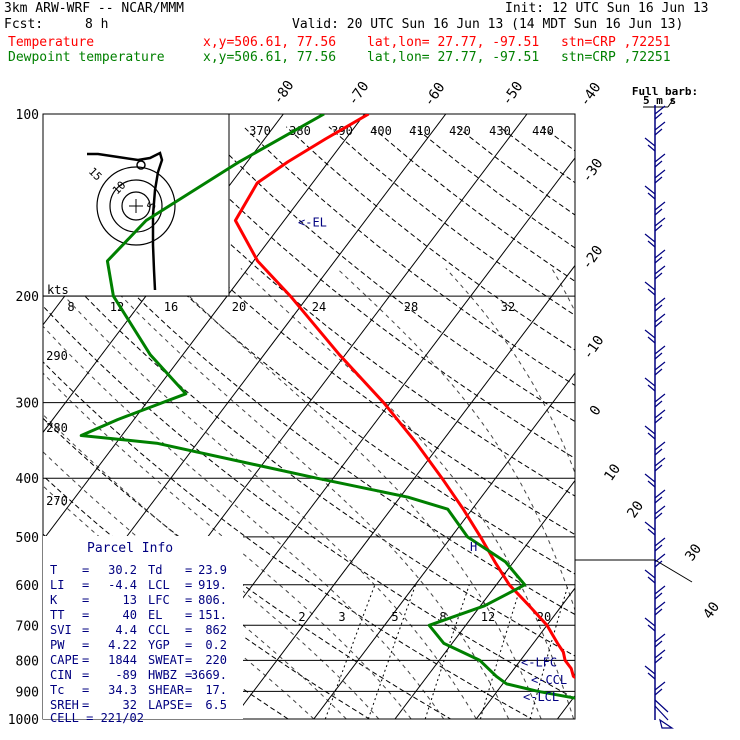 The height and width of the screenshot is (740, 740). What do you see at coordinates (565, 706) in the screenshot?
I see `isotherm` at bounding box center [565, 706].